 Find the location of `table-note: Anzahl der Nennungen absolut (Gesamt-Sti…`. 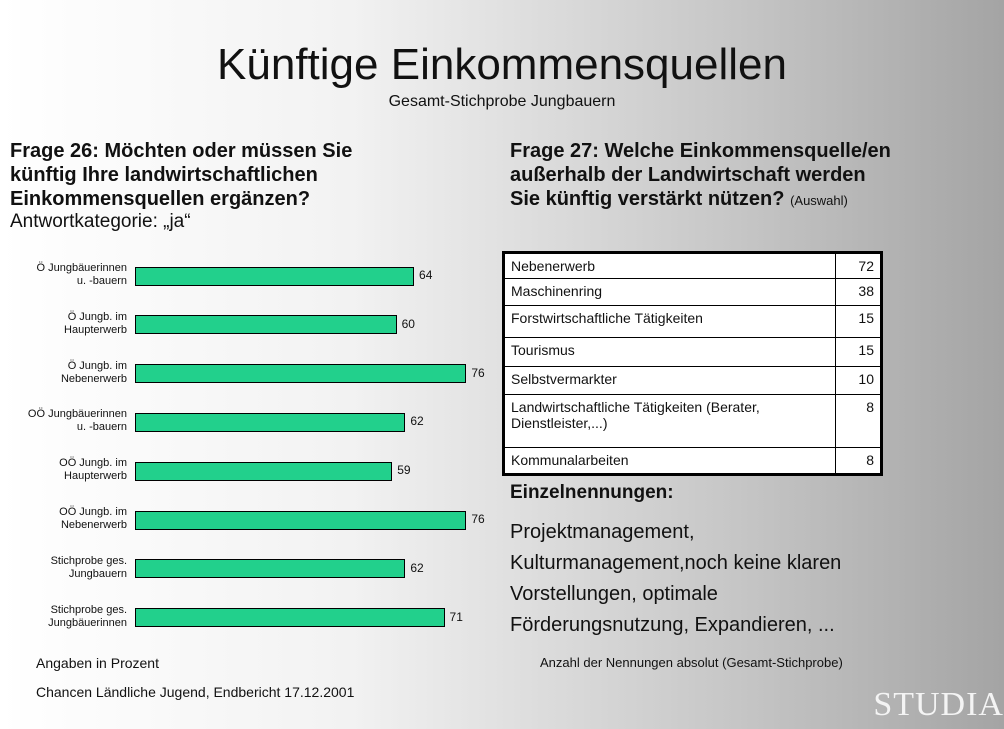

table-note: Anzahl der Nennungen absolut (Gesamt-Sti… is located at coordinates (691, 662).